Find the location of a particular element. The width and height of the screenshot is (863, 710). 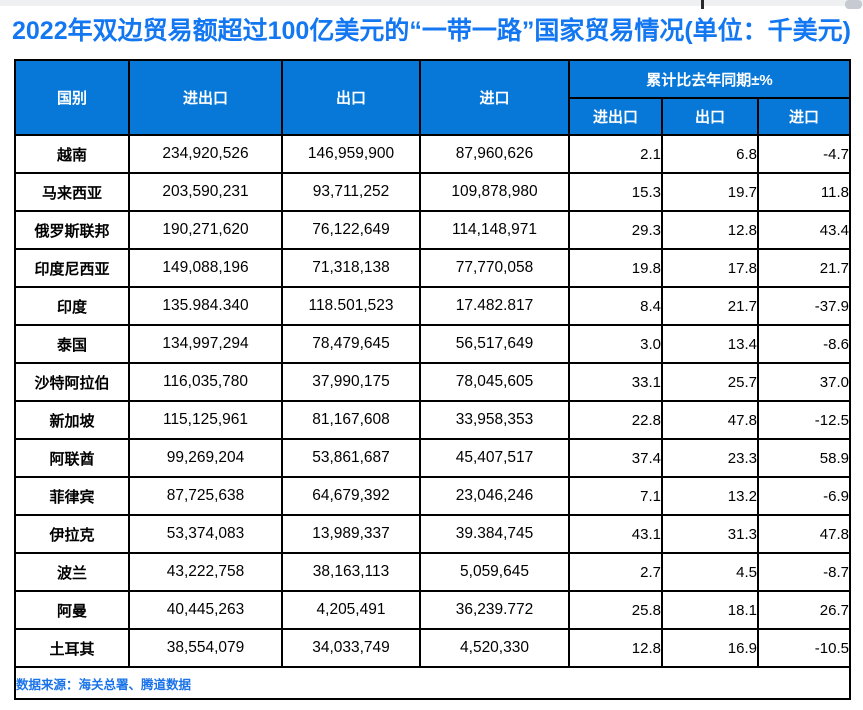

cell-yoy-total: 2.1 is located at coordinates (615, 154).